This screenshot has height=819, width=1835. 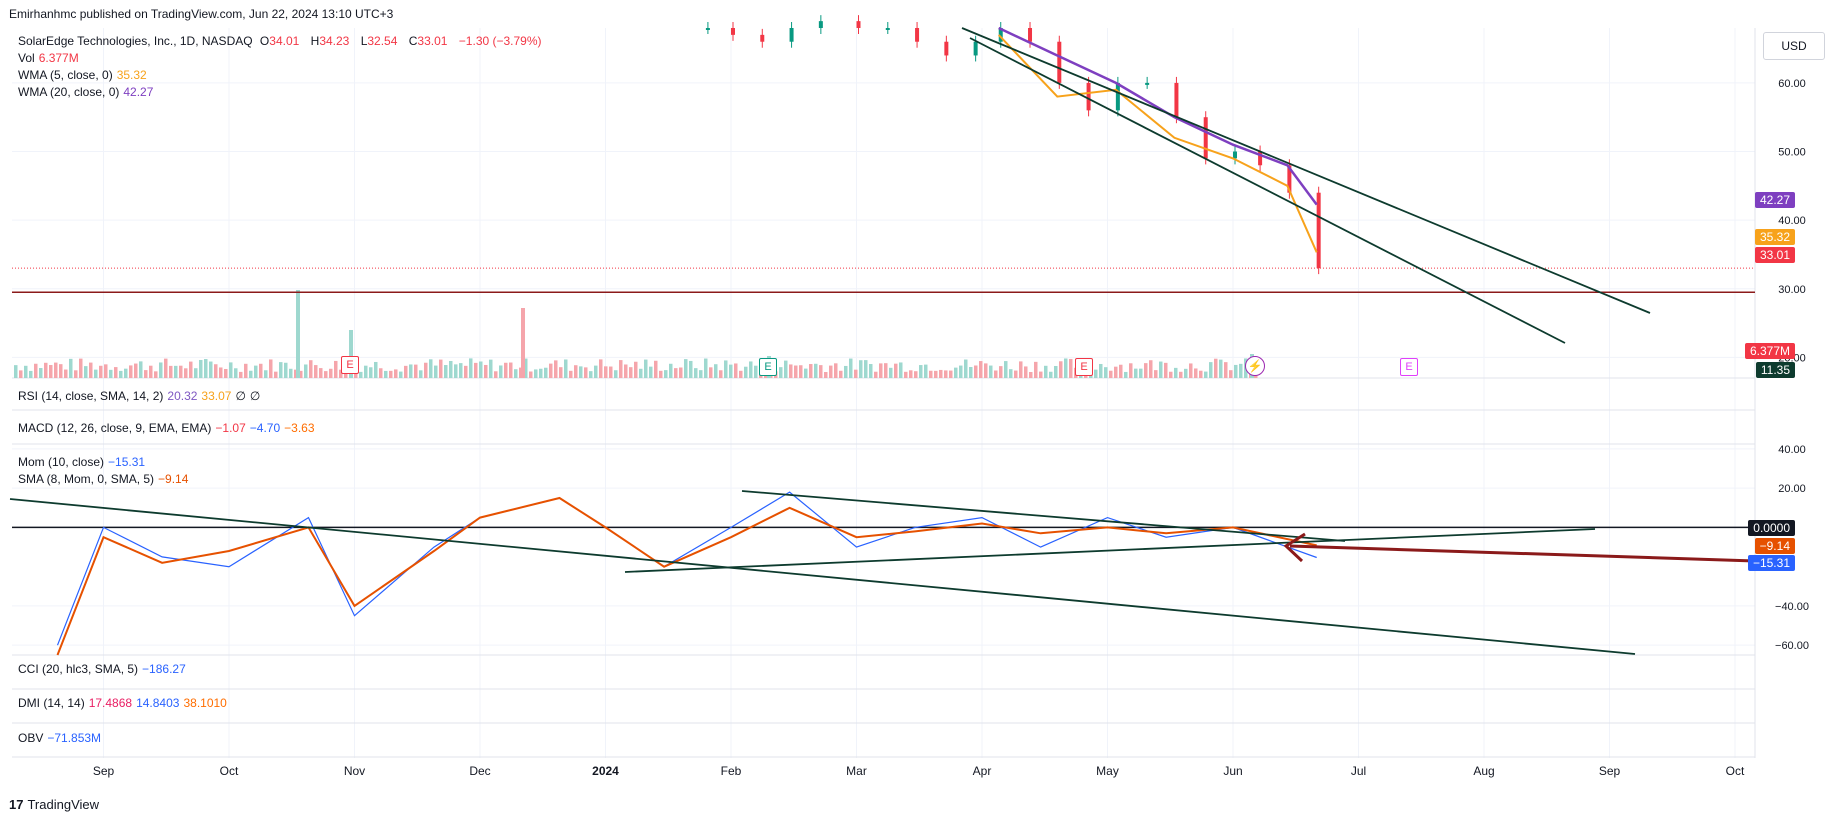 What do you see at coordinates (364, 41) in the screenshot?
I see `l-label: L` at bounding box center [364, 41].